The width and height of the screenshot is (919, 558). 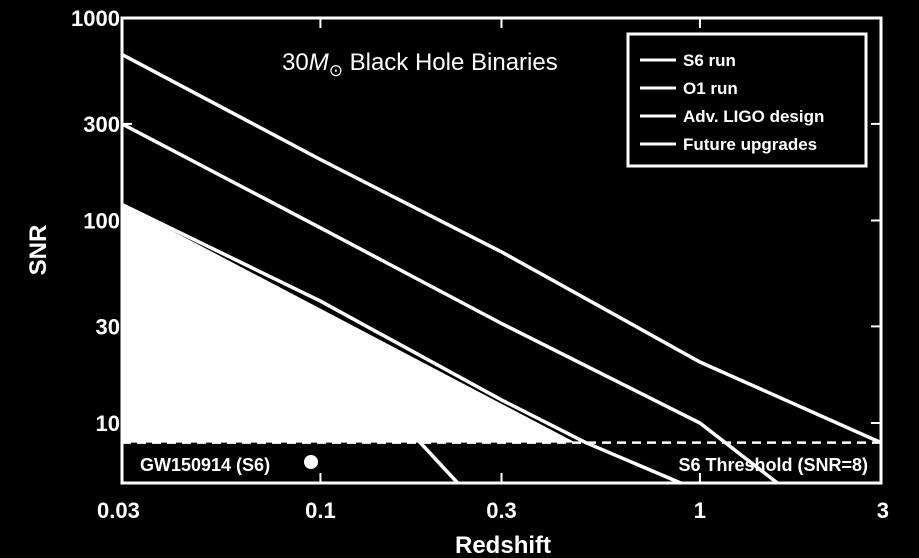 I want to click on legend-label-s6: S6 run, so click(x=709, y=60).